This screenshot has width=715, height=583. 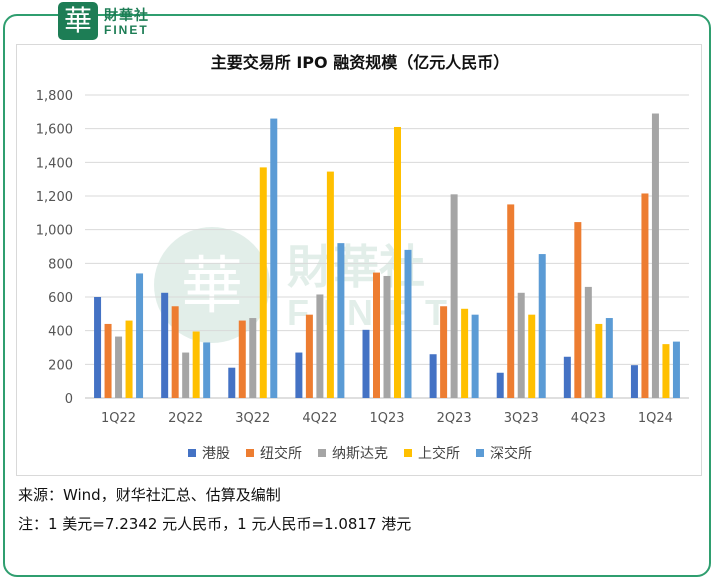 What do you see at coordinates (330, 284) in the screenshot?
I see `bar-4Q22-上交所` at bounding box center [330, 284].